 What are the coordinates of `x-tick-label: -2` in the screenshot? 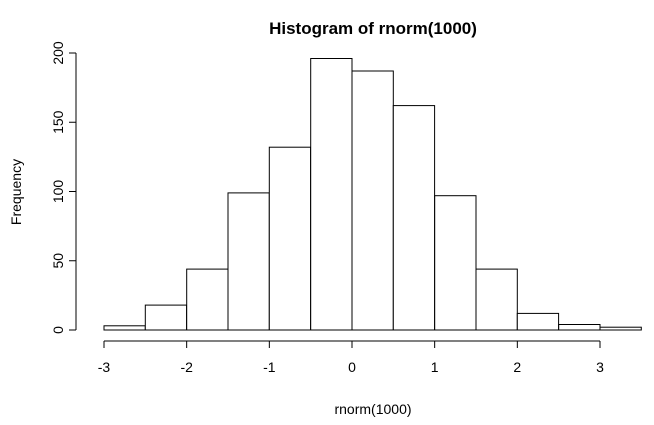 It's located at (186, 367).